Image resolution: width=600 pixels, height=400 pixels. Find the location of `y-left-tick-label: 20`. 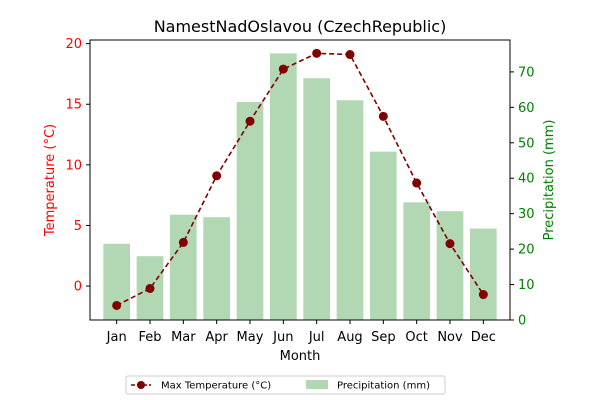

y-left-tick-label: 20 is located at coordinates (73, 44).